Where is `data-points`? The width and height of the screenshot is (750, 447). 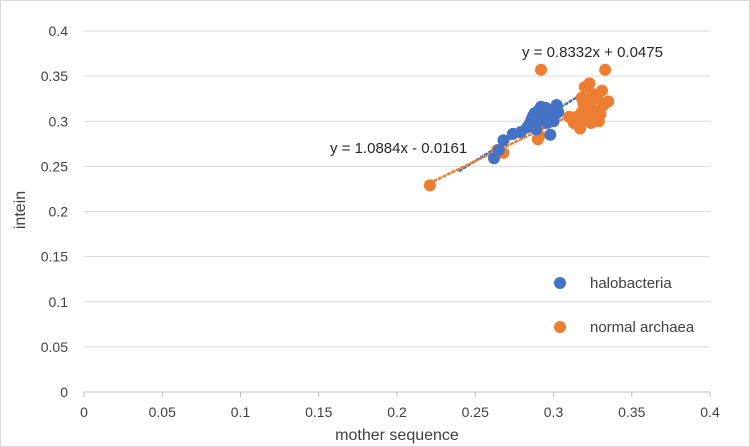
data-points is located at coordinates (519, 127).